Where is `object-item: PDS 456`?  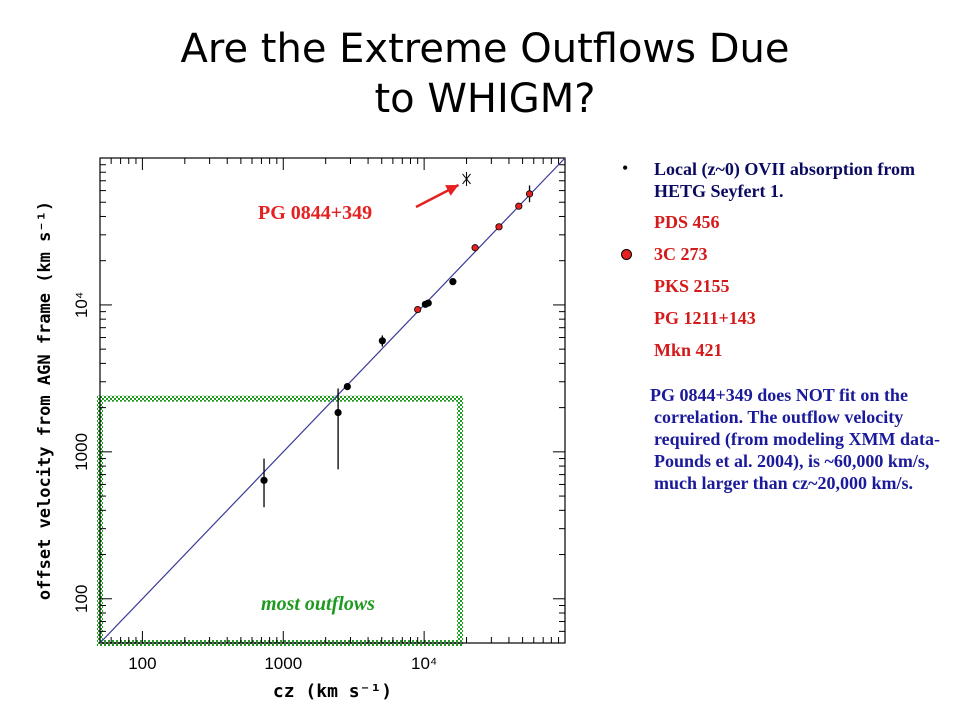
object-item: PDS 456 is located at coordinates (805, 226).